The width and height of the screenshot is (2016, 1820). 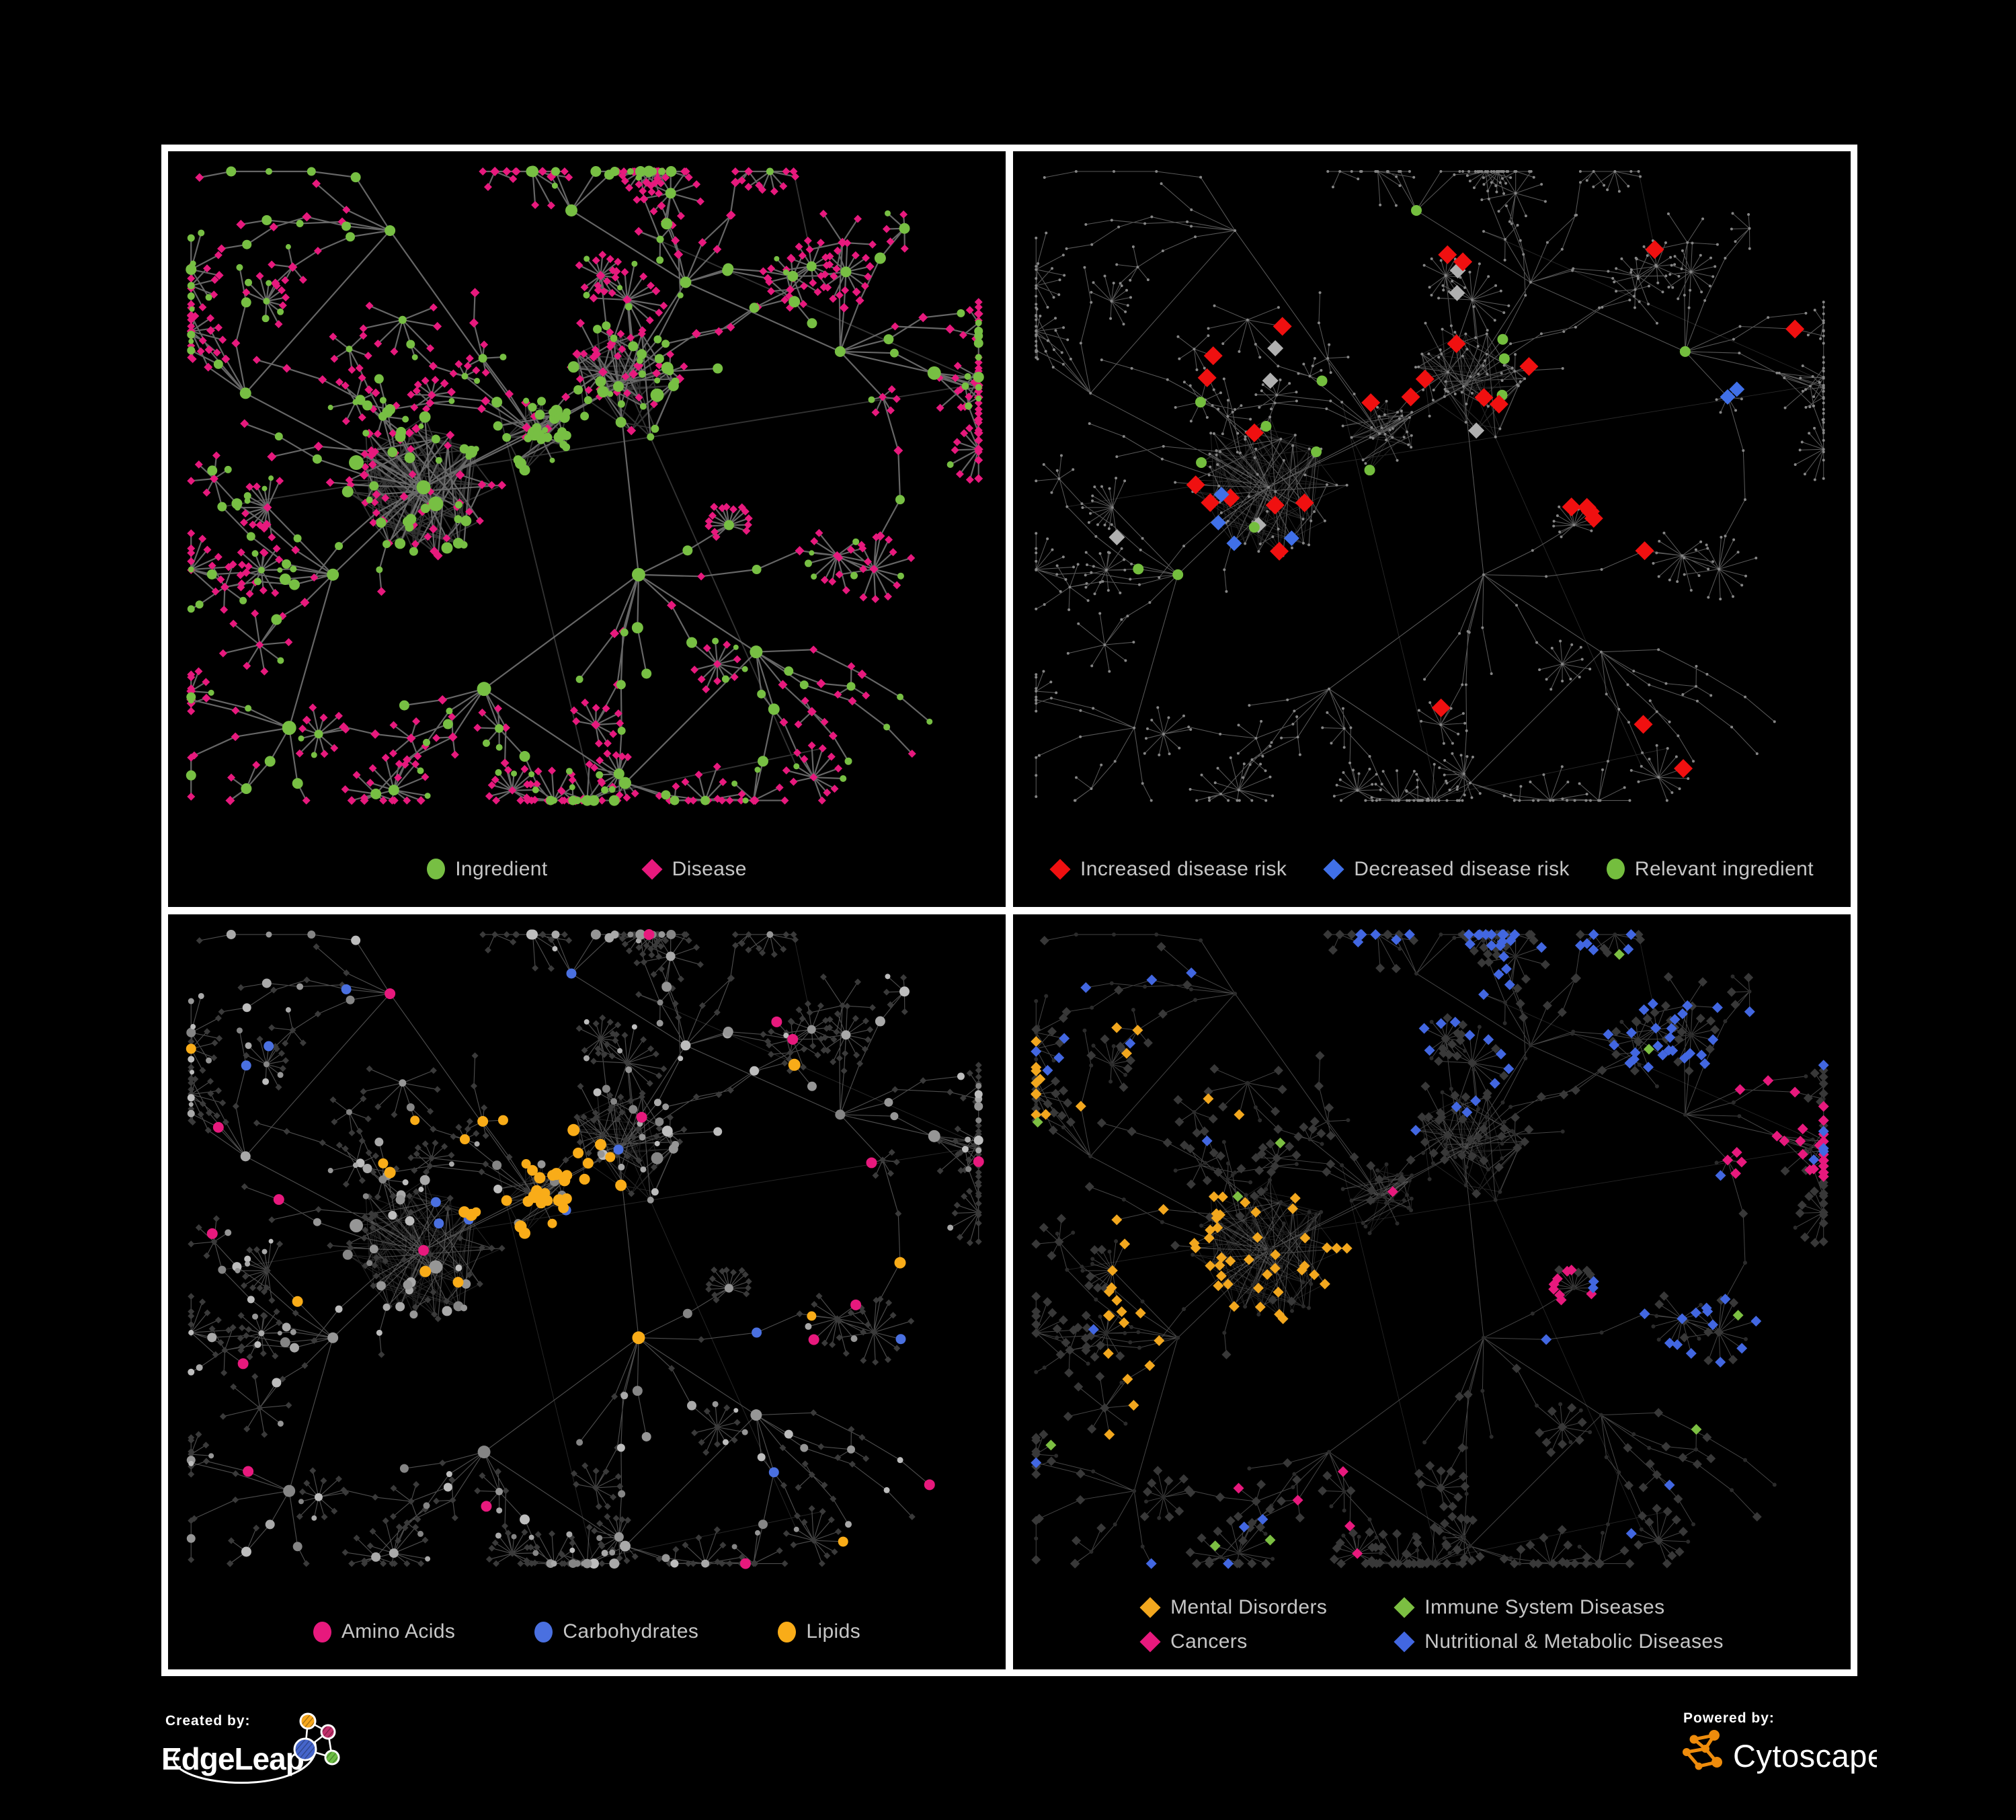 I want to click on network-canvas-ingredient-disease, so click(x=585, y=485).